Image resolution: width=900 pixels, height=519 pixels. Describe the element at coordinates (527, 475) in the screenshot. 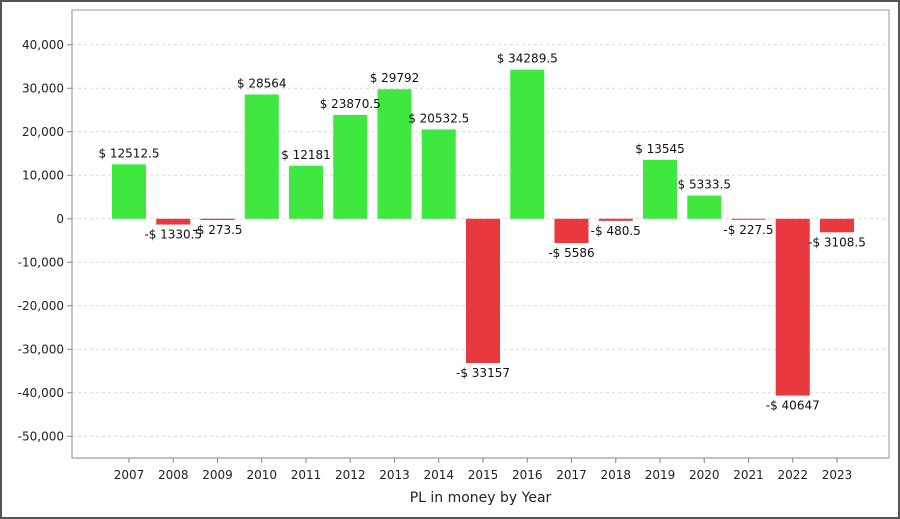

I see `x-tick-label: 2016` at that location.